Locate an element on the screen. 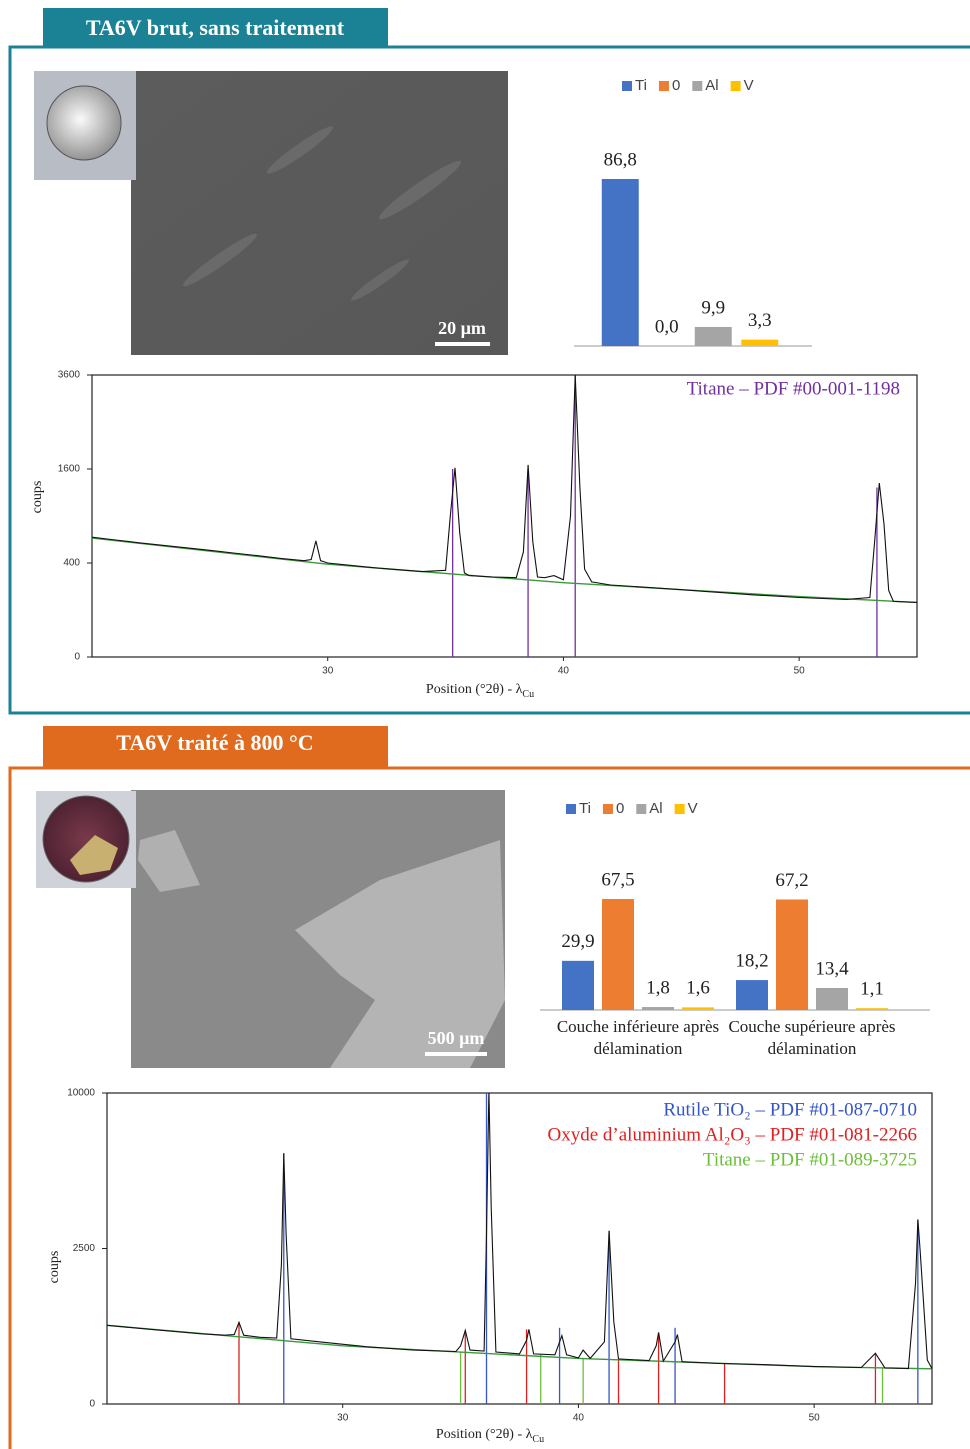  scale-label: 20 µm is located at coordinates (462, 328).